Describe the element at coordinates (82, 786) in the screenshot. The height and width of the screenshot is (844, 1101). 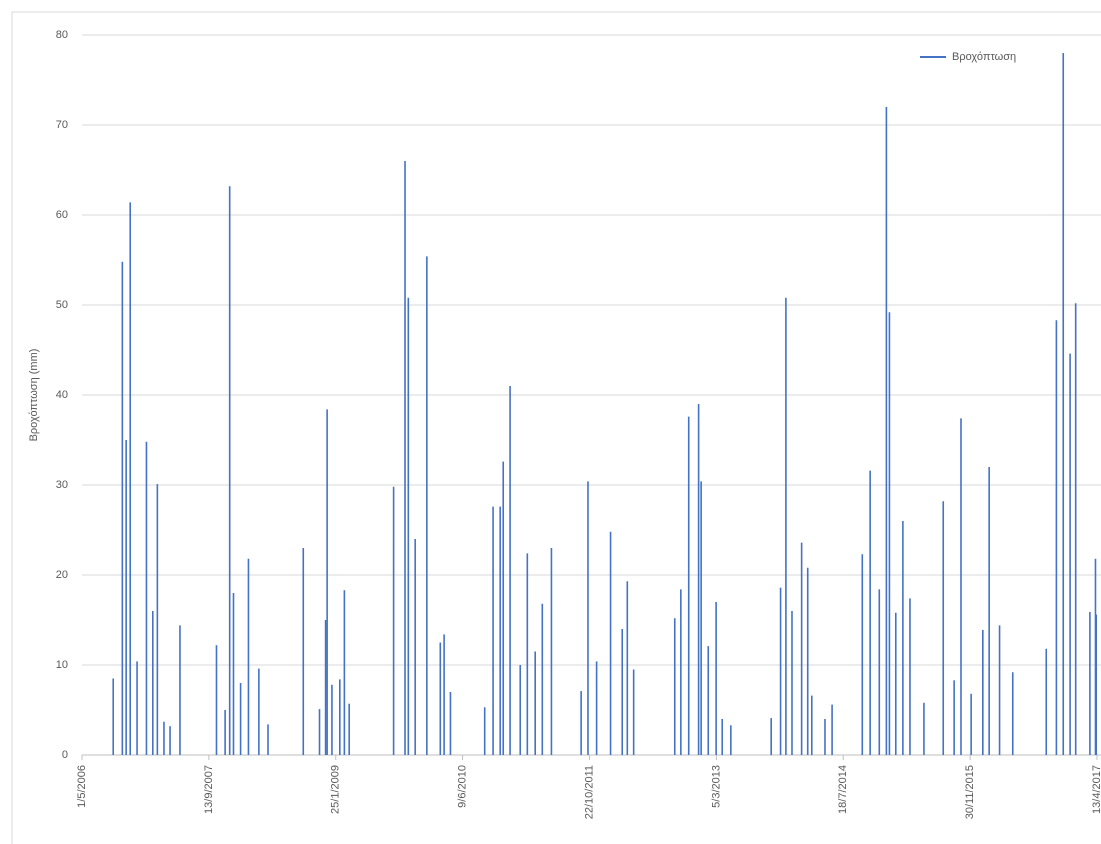
I see `x-tick-label: 1/5/2006` at that location.